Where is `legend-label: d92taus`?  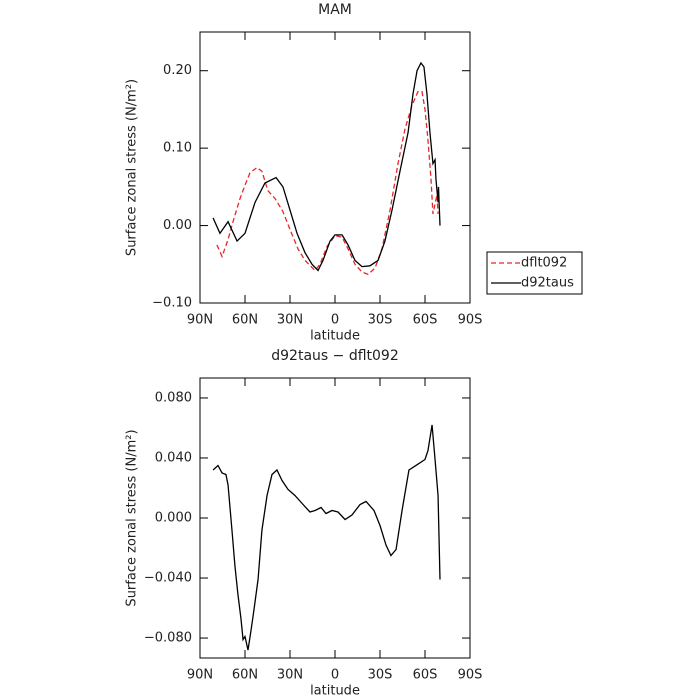
legend-label: d92taus is located at coordinates (547, 283).